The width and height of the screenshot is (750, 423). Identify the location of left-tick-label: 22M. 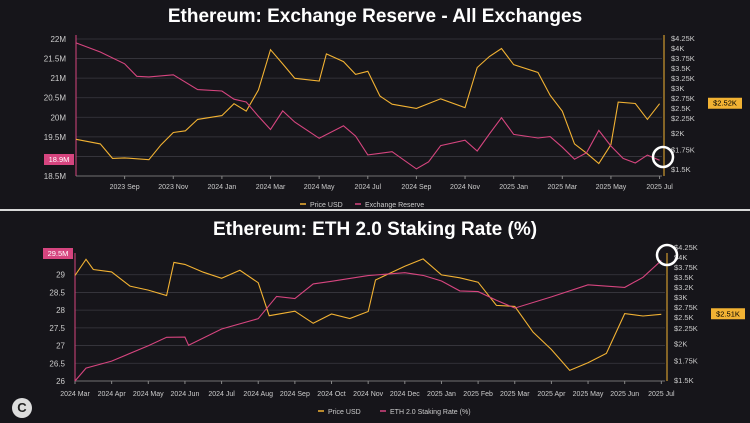
(58, 39).